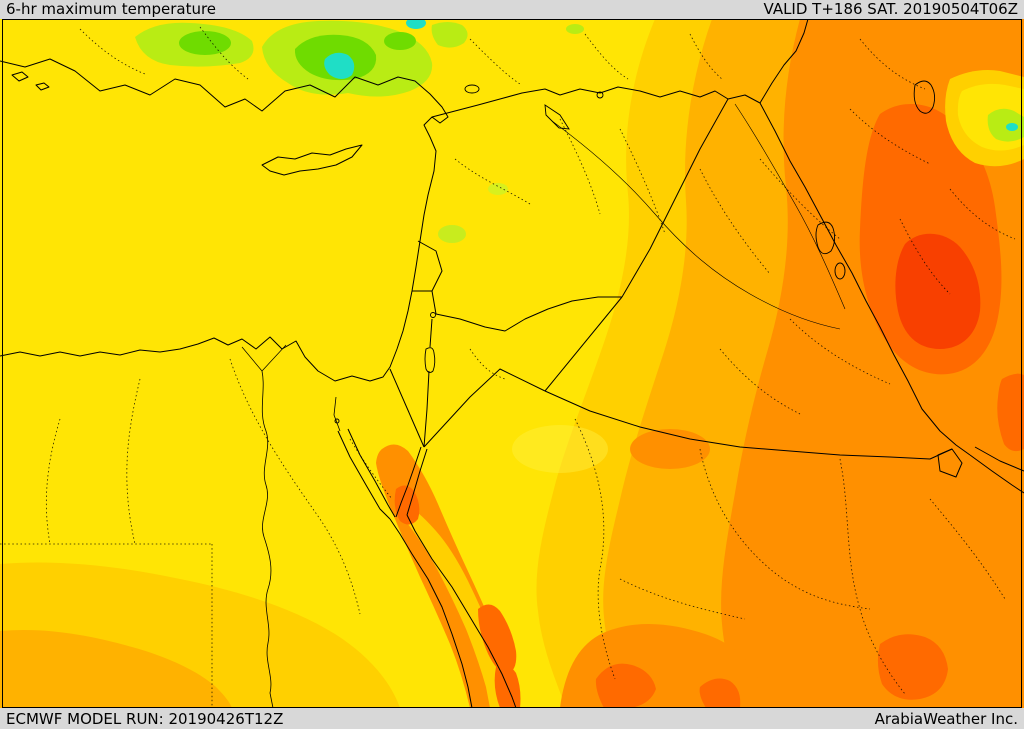  What do you see at coordinates (1012, 127) in the screenshot?
I see `temp-fill-corner-cyan` at bounding box center [1012, 127].